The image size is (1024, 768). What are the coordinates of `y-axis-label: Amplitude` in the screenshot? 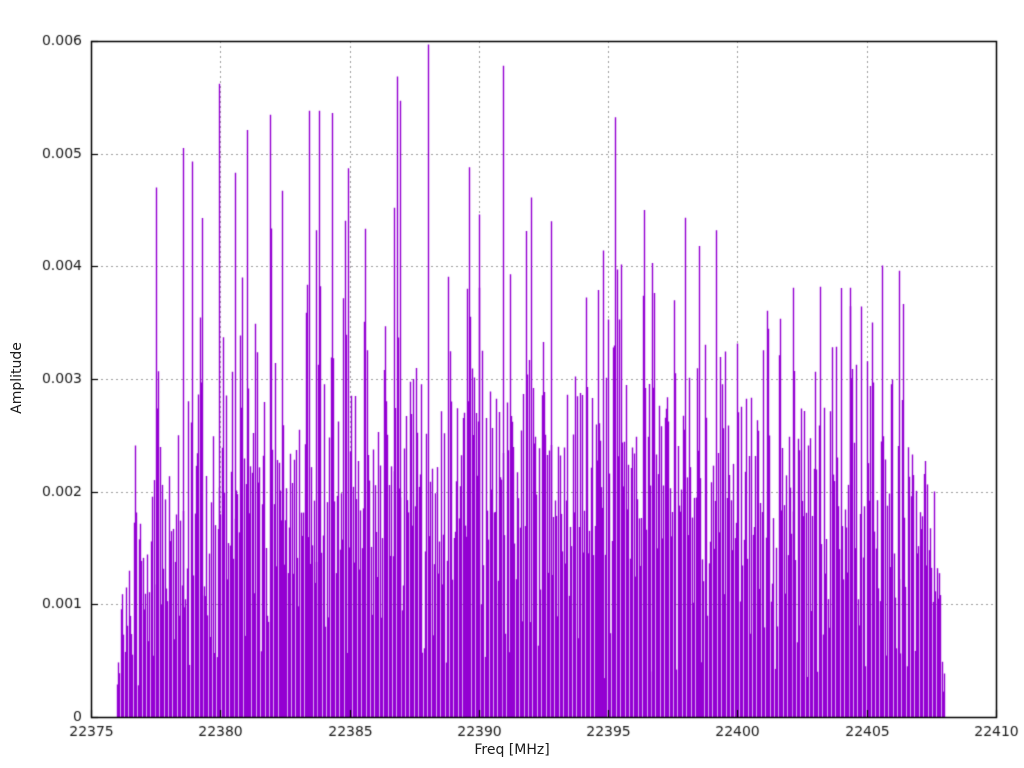 It's located at (17, 378).